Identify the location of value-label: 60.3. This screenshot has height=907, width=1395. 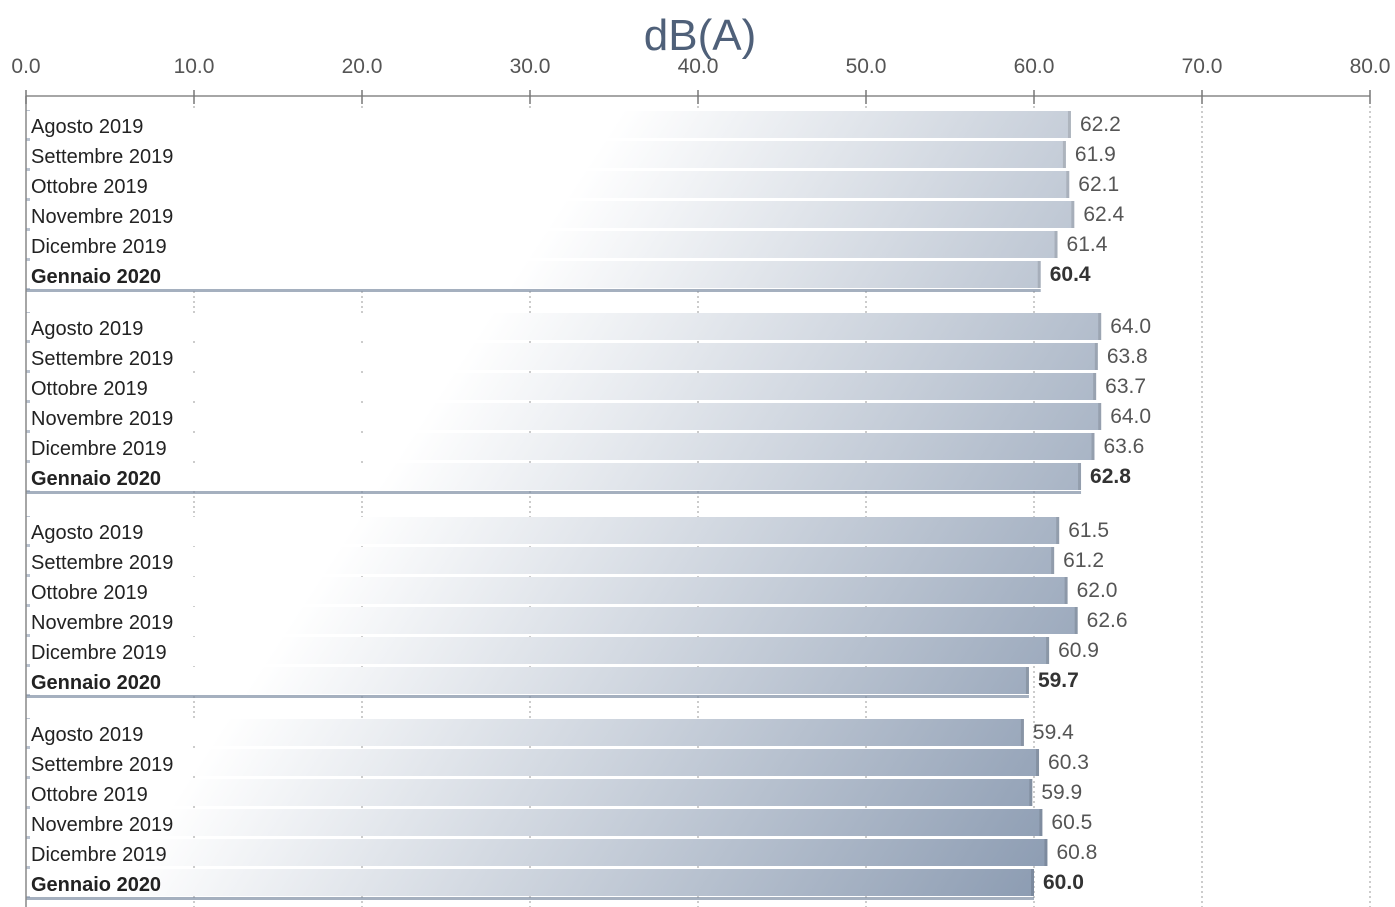
(1068, 762).